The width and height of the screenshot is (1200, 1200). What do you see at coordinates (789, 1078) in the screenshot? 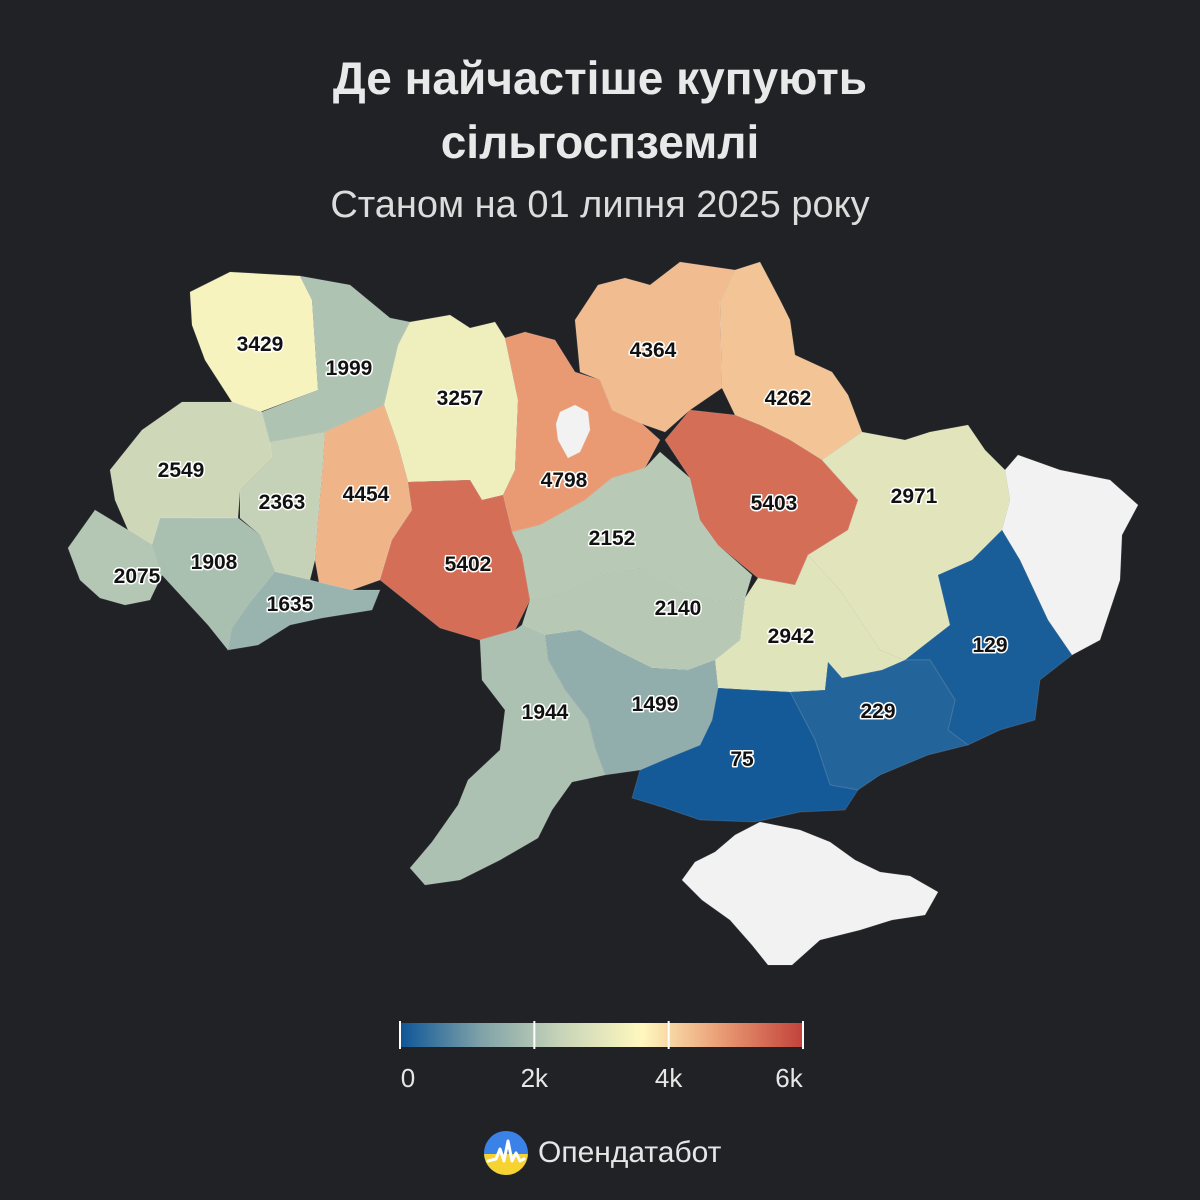
I see `legend-tick-label: 6k` at bounding box center [789, 1078].